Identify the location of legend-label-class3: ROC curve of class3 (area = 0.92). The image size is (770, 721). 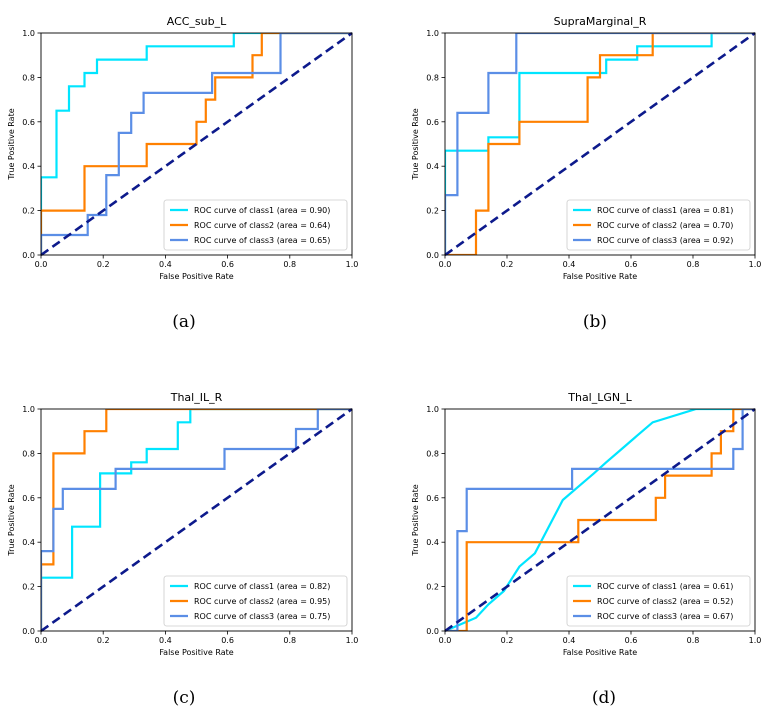
(665, 240).